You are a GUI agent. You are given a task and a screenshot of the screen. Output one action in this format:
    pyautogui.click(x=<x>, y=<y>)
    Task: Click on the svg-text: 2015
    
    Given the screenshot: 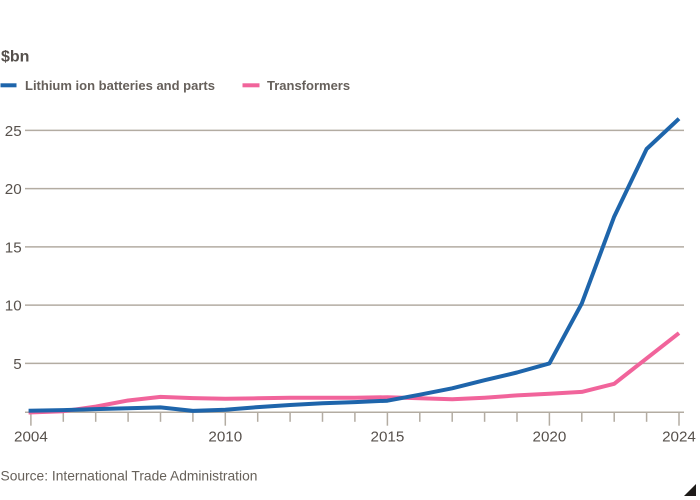 What is the action you would take?
    pyautogui.click(x=388, y=437)
    